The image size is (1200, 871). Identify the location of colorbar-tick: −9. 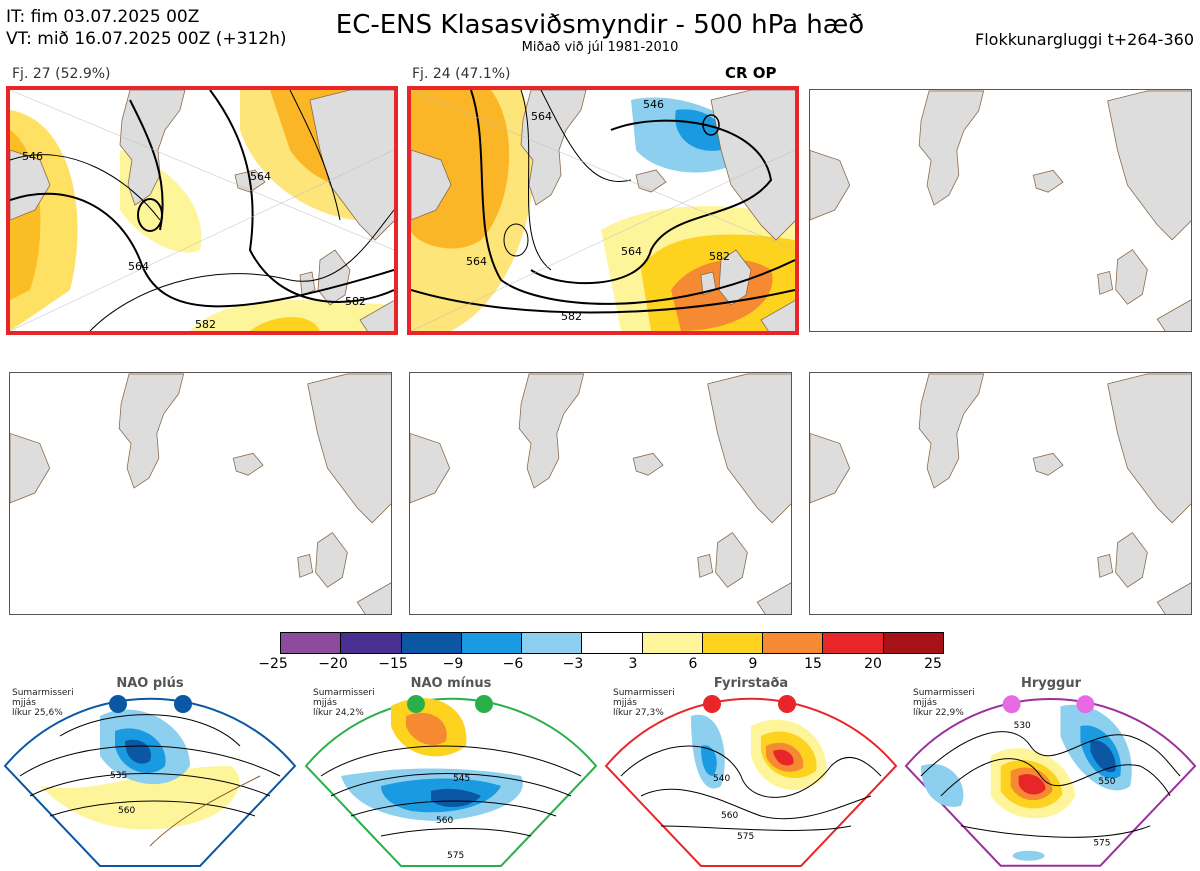
(453, 664).